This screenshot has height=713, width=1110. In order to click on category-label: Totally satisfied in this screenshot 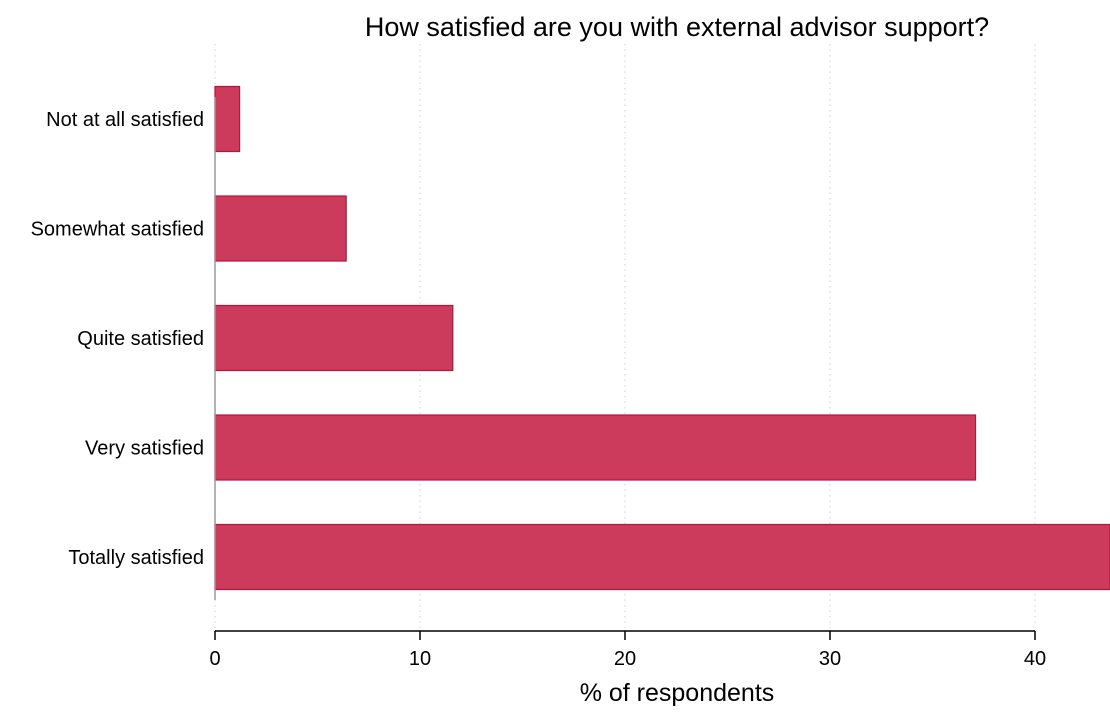, I will do `click(136, 558)`.